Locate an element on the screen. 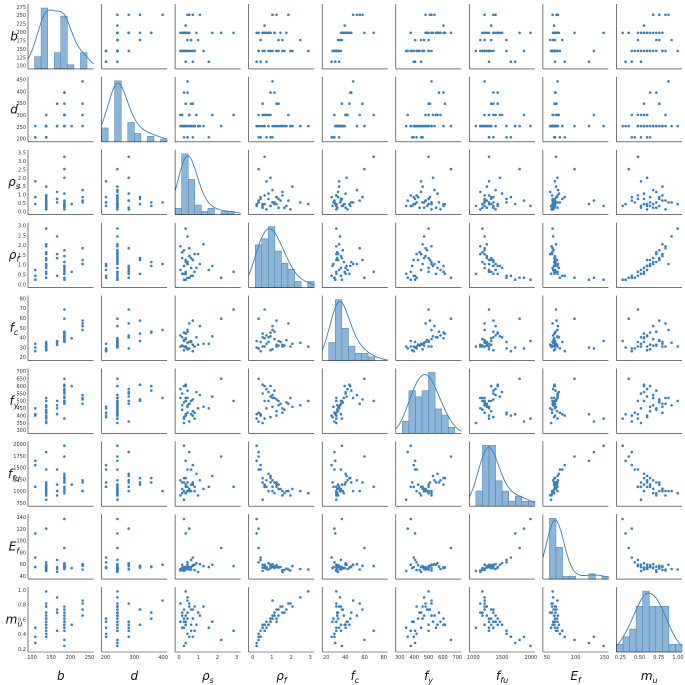 This screenshot has height=685, width=685. y-axis-label-f_y-sub: y is located at coordinates (16, 405).